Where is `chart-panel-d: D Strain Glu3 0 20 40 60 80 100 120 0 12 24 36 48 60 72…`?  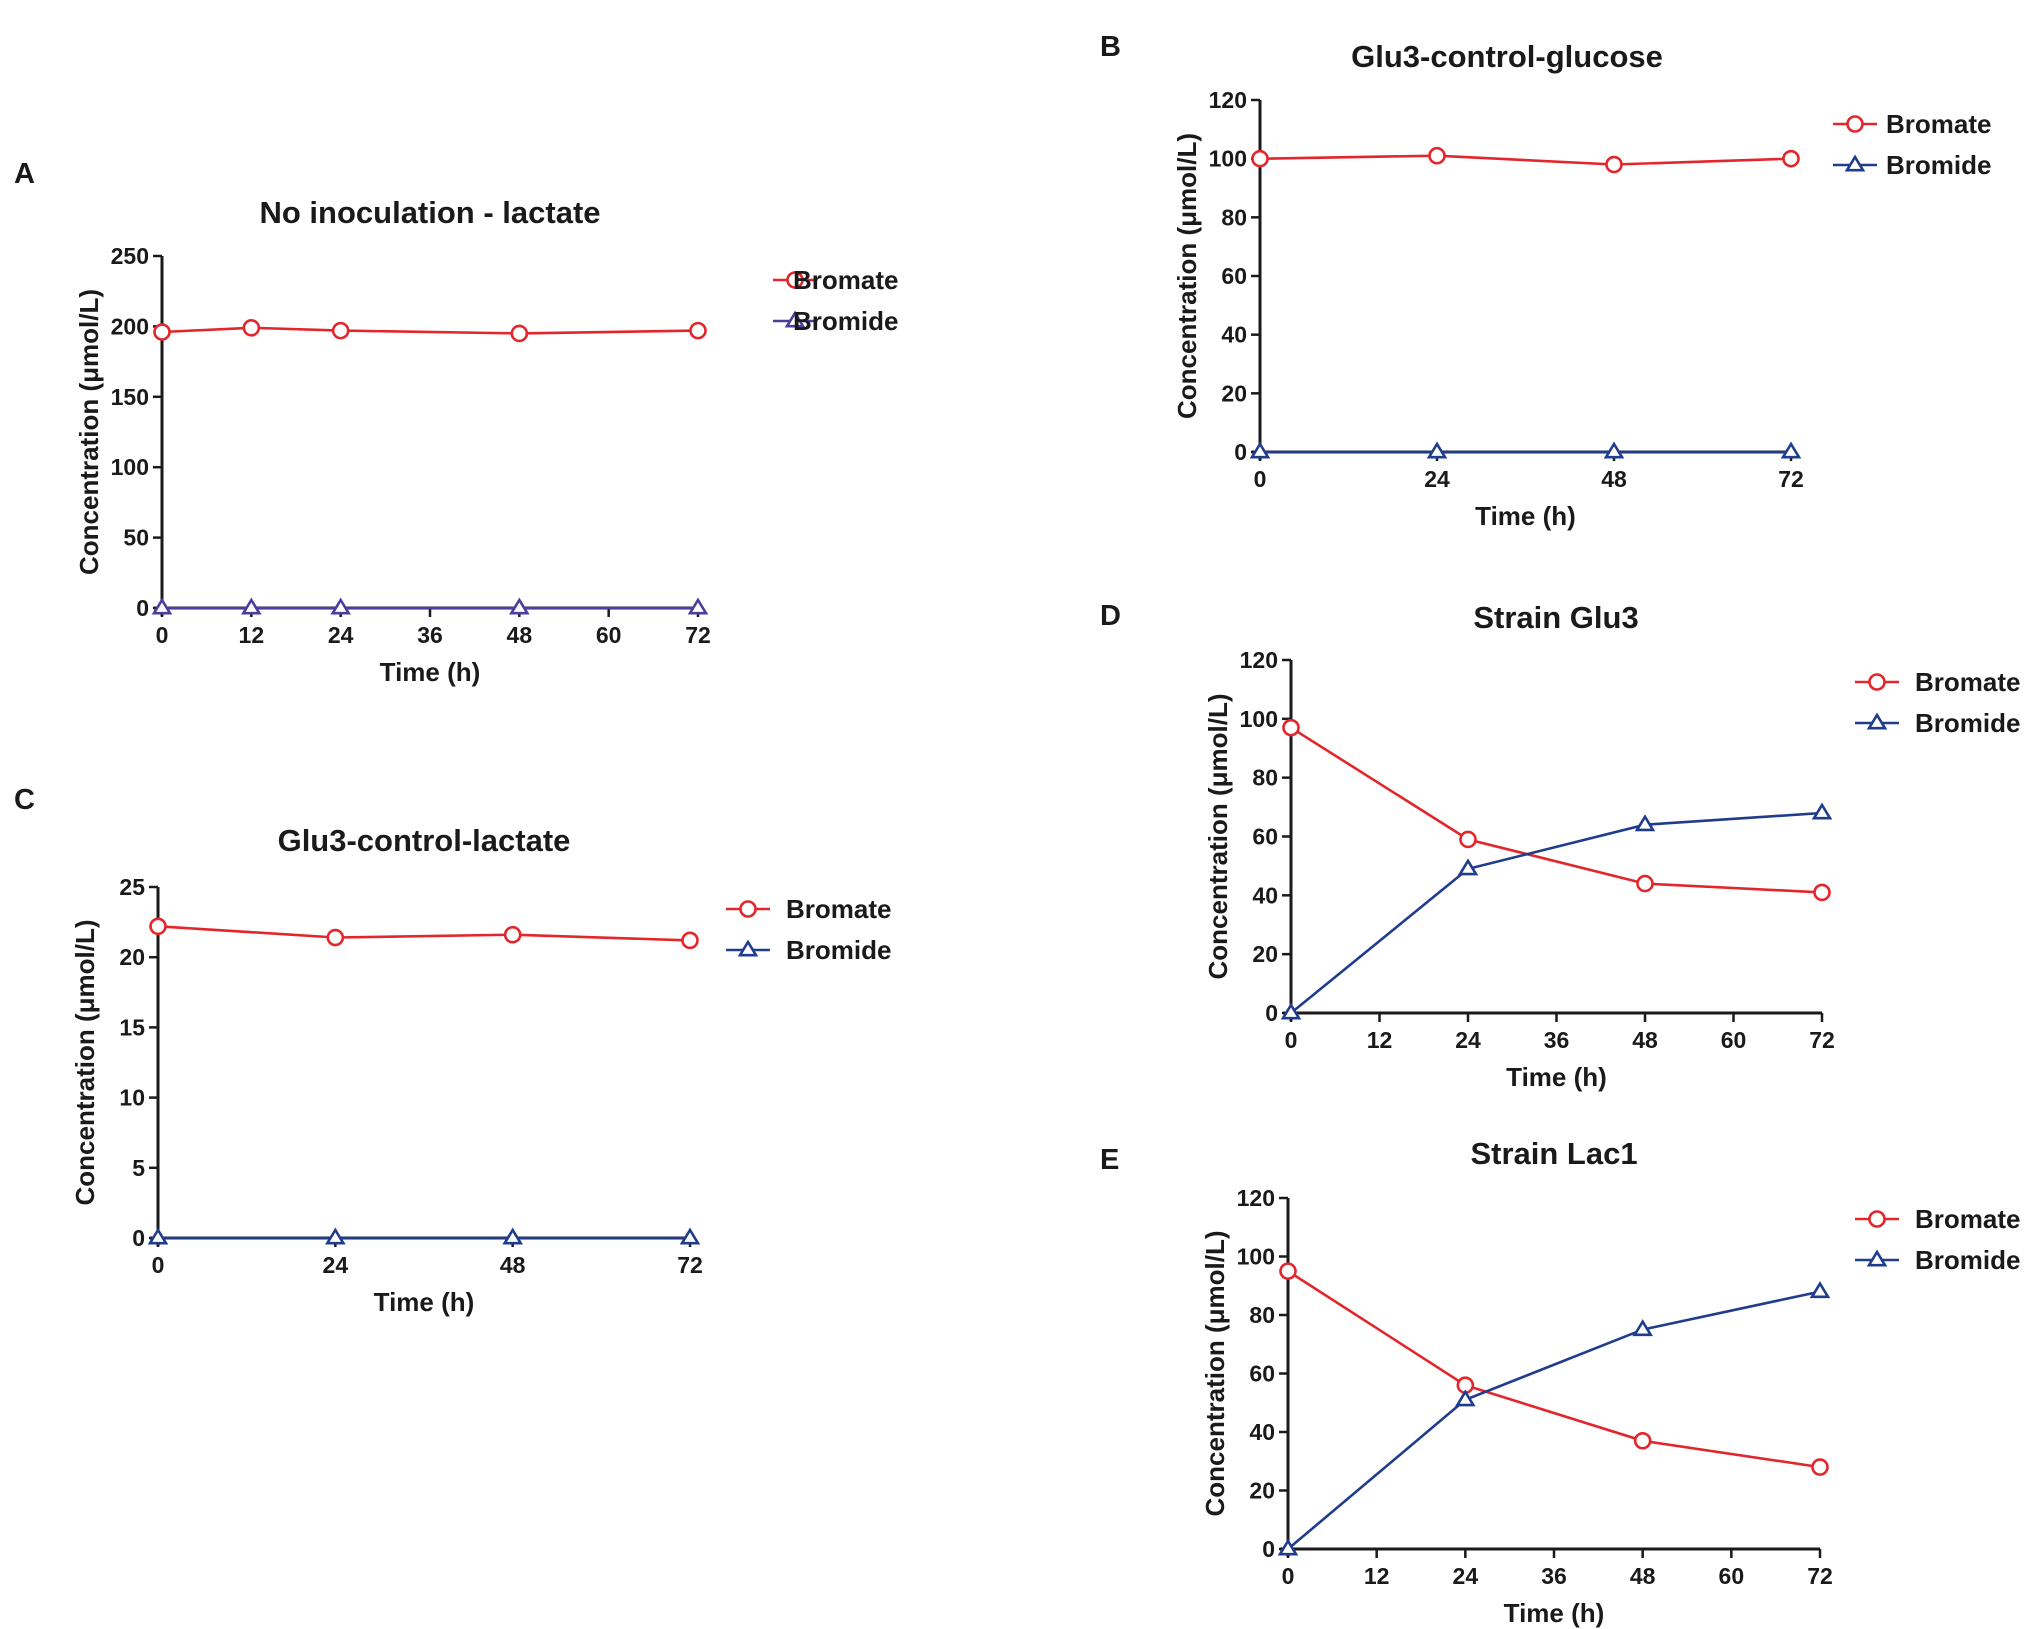
chart-panel-d: D Strain Glu3 0 20 40 60 80 100 120 0 12 24 36 48 60 72… is located at coordinates (1560, 846).